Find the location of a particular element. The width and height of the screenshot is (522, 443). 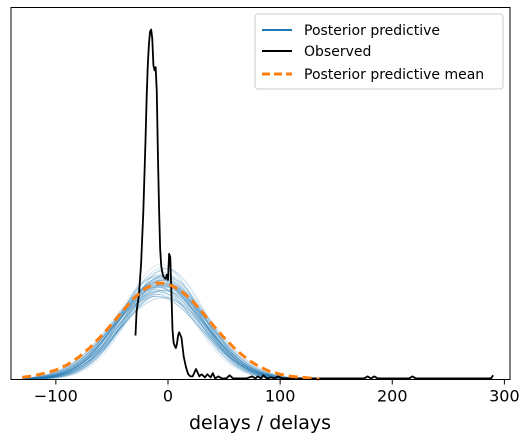

x-tick-label: 300 is located at coordinates (504, 396).